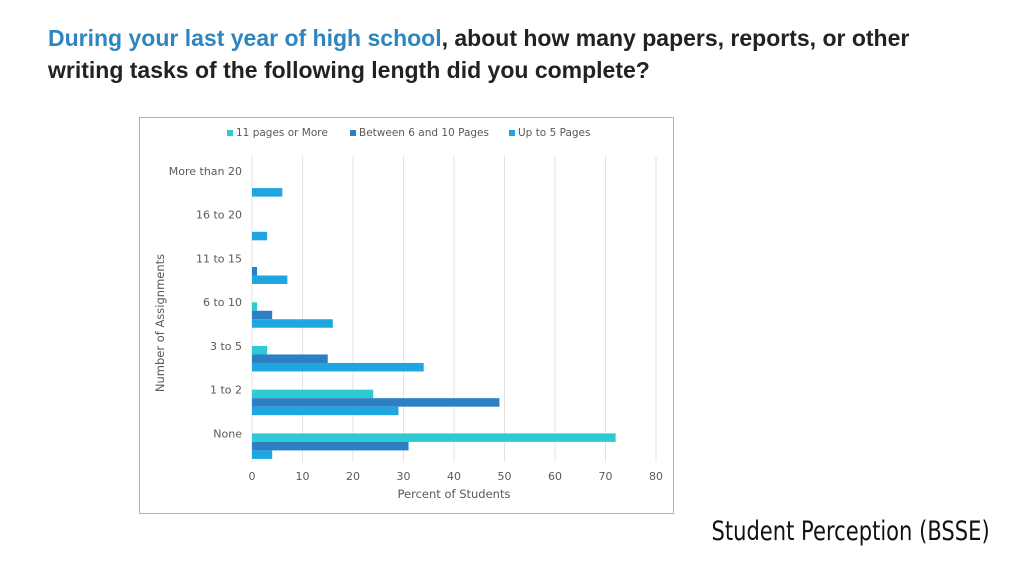 The image size is (1024, 576). What do you see at coordinates (454, 476) in the screenshot?
I see `x-tick-label: 40` at bounding box center [454, 476].